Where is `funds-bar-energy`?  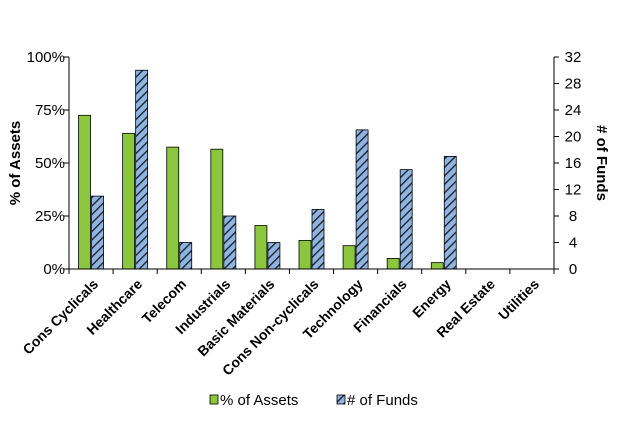 funds-bar-energy is located at coordinates (450, 212).